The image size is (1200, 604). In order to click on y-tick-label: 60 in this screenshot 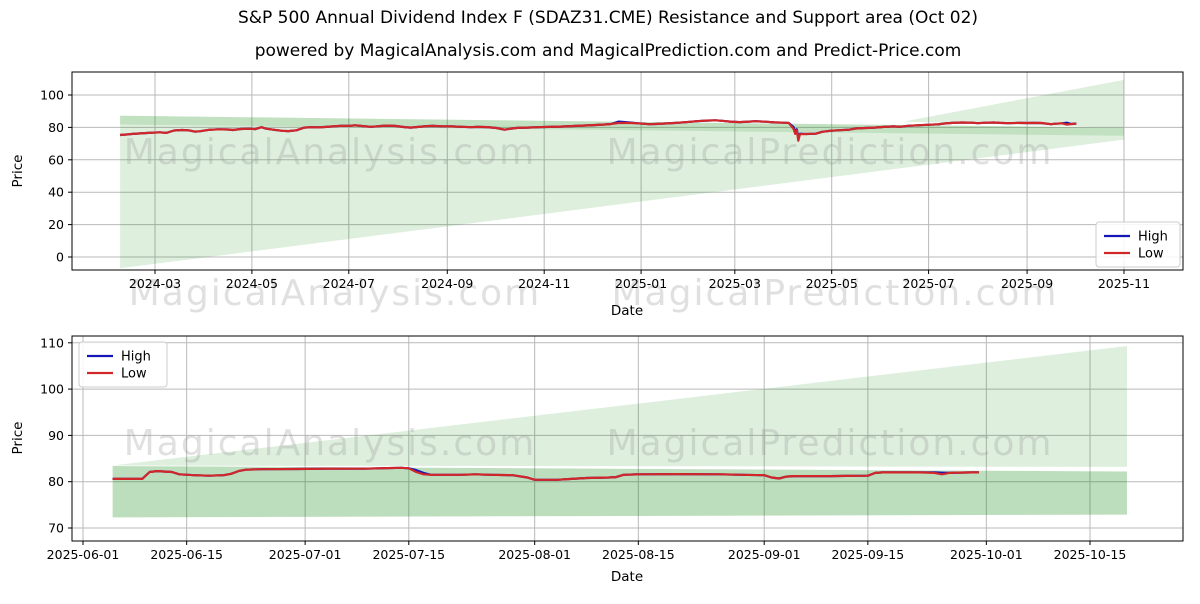, I will do `click(56, 159)`.